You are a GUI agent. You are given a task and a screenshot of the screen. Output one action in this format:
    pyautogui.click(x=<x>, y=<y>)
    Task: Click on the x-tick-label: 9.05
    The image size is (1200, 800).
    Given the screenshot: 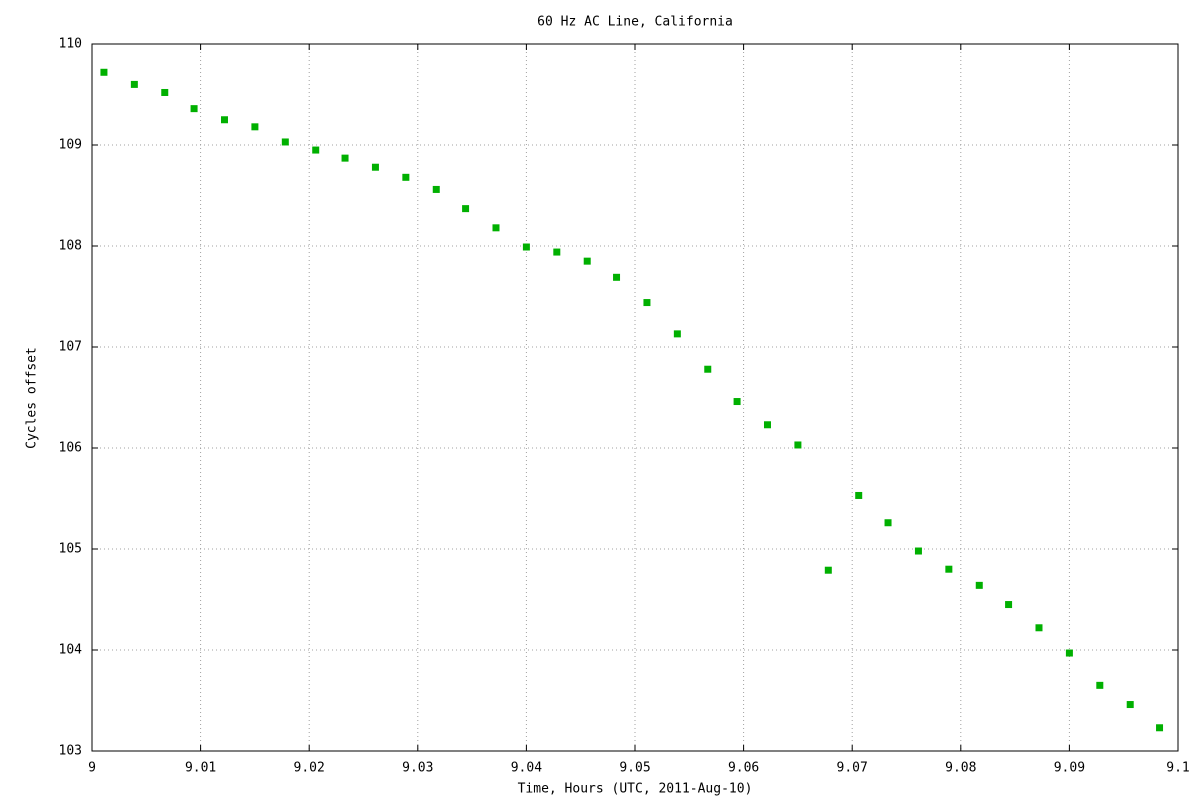 What is the action you would take?
    pyautogui.click(x=634, y=768)
    